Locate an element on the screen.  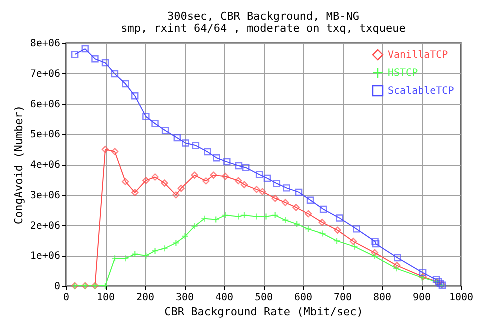
x-axis-title: CBR Background Rate (Mbit/sec) is located at coordinates (264, 312).